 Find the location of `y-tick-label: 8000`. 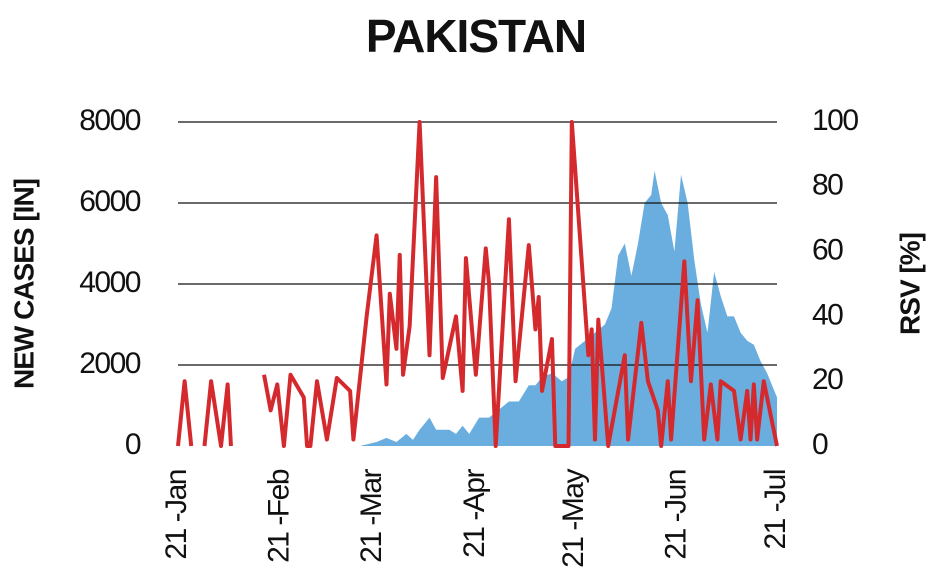

y-tick-label: 8000 is located at coordinates (110, 120).